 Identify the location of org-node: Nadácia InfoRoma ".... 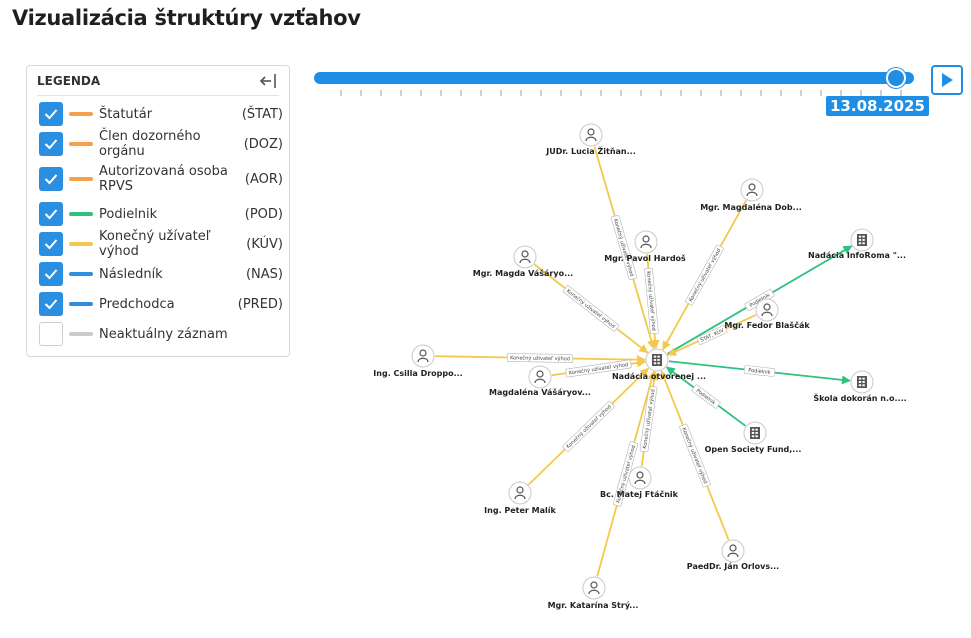
(857, 244).